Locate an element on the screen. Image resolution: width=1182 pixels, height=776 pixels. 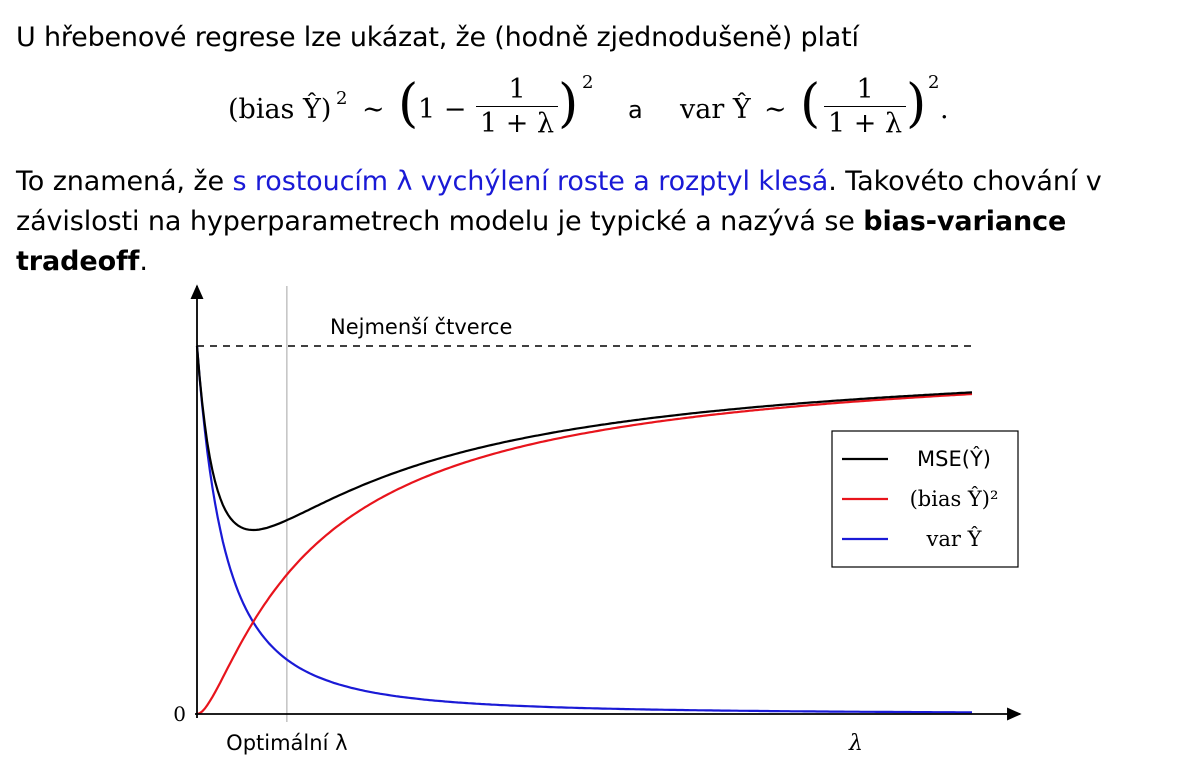
x-axis-label: λ is located at coordinates (855, 743).